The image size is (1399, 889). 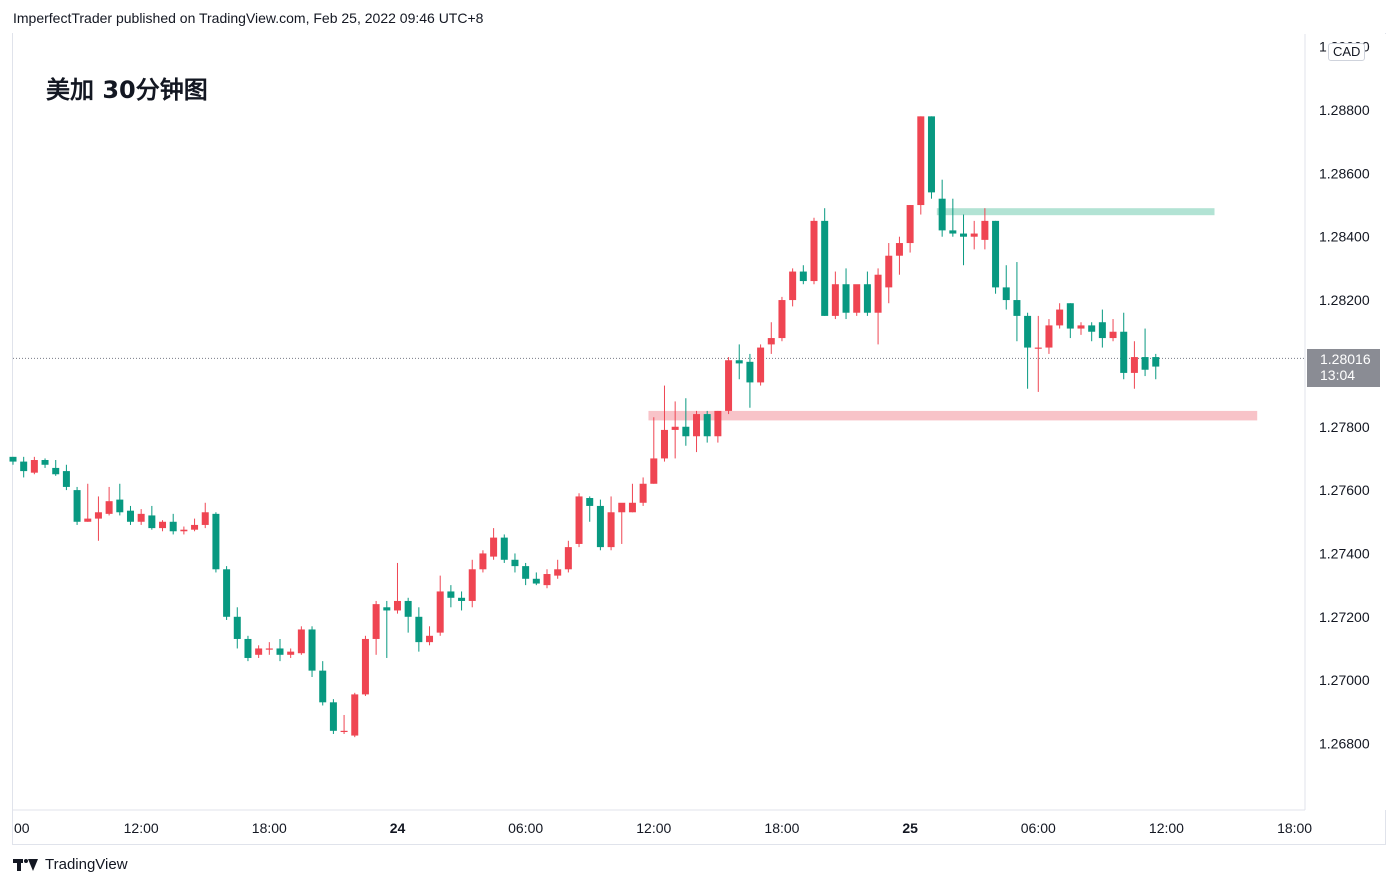 What do you see at coordinates (1347, 52) in the screenshot?
I see `currency-badge: CAD` at bounding box center [1347, 52].